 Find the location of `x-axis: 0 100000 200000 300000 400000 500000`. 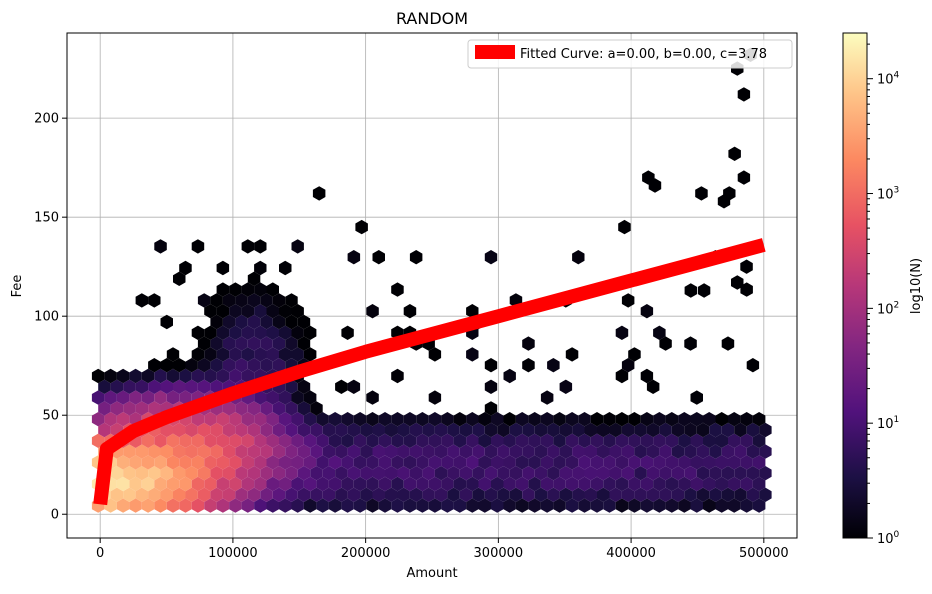

x-axis: 0 100000 200000 300000 400000 500000 is located at coordinates (442, 549).